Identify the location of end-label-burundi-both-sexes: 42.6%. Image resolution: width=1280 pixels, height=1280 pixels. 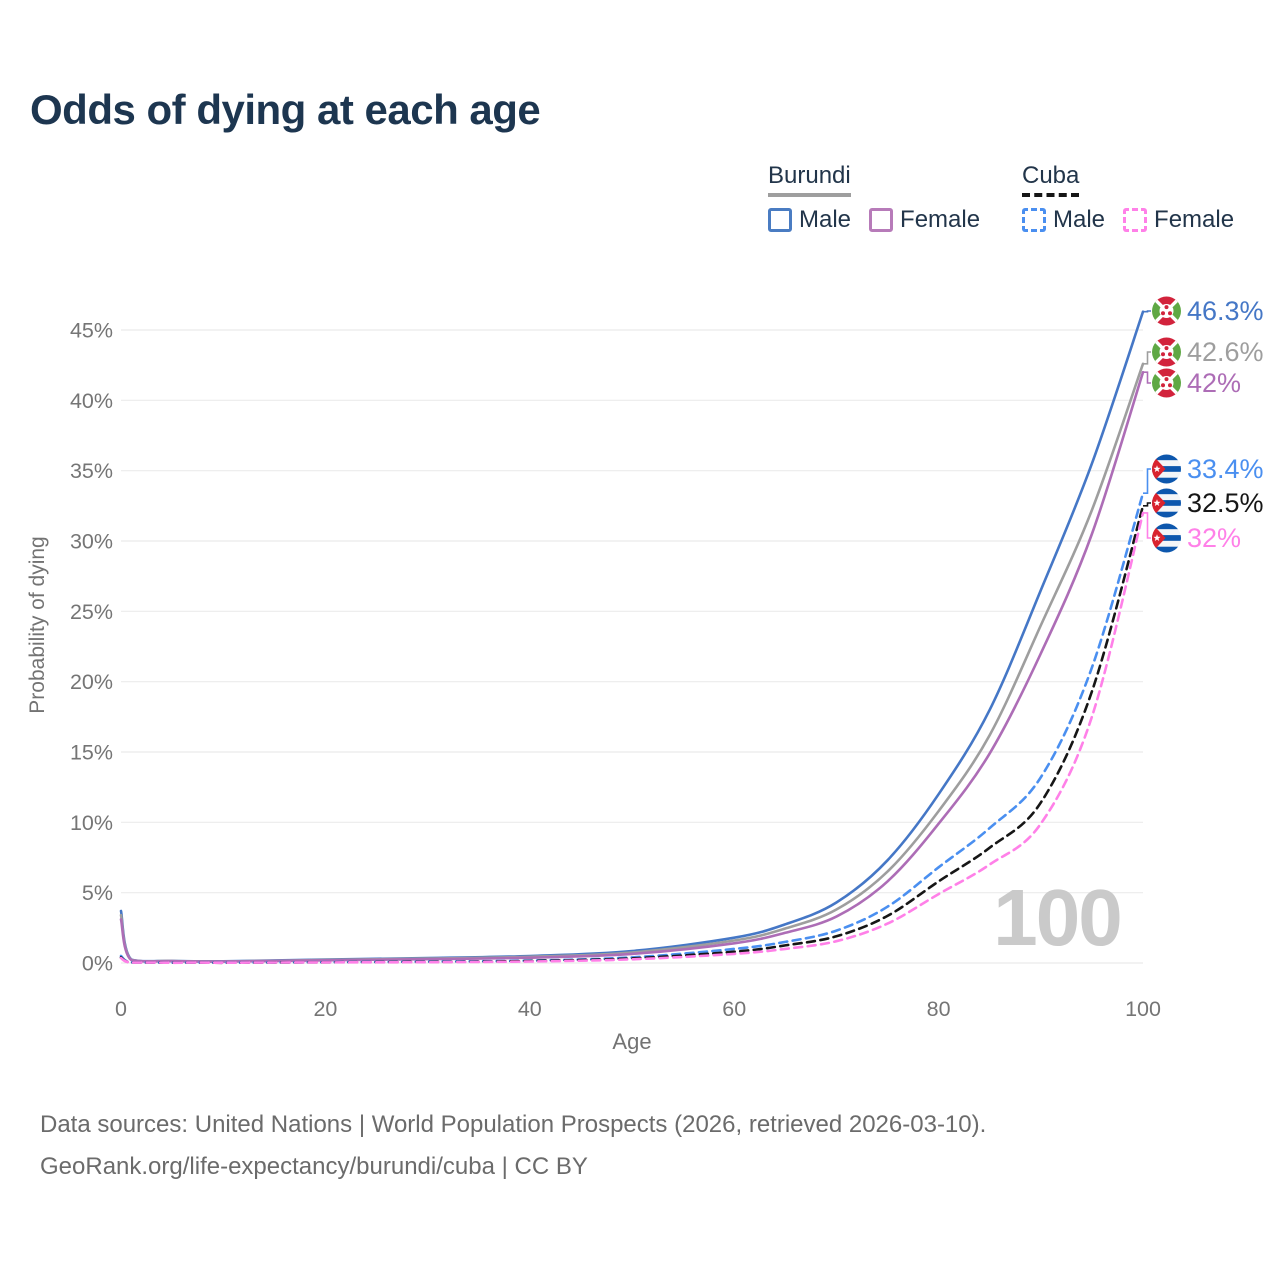
(1225, 352).